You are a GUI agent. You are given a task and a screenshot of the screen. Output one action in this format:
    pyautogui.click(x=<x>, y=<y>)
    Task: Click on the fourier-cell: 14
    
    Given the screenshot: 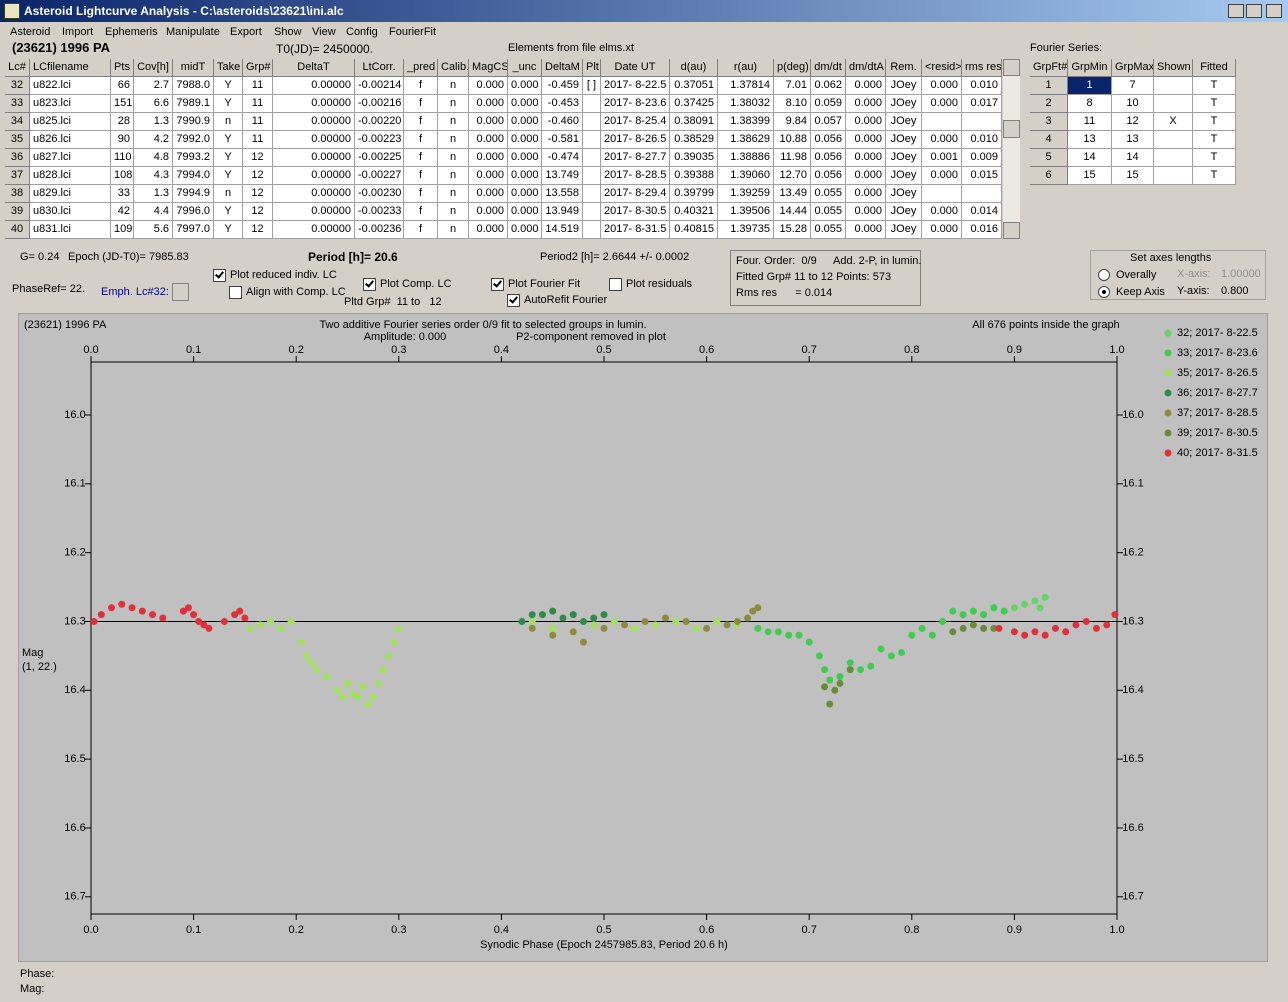 What is the action you would take?
    pyautogui.click(x=1090, y=158)
    